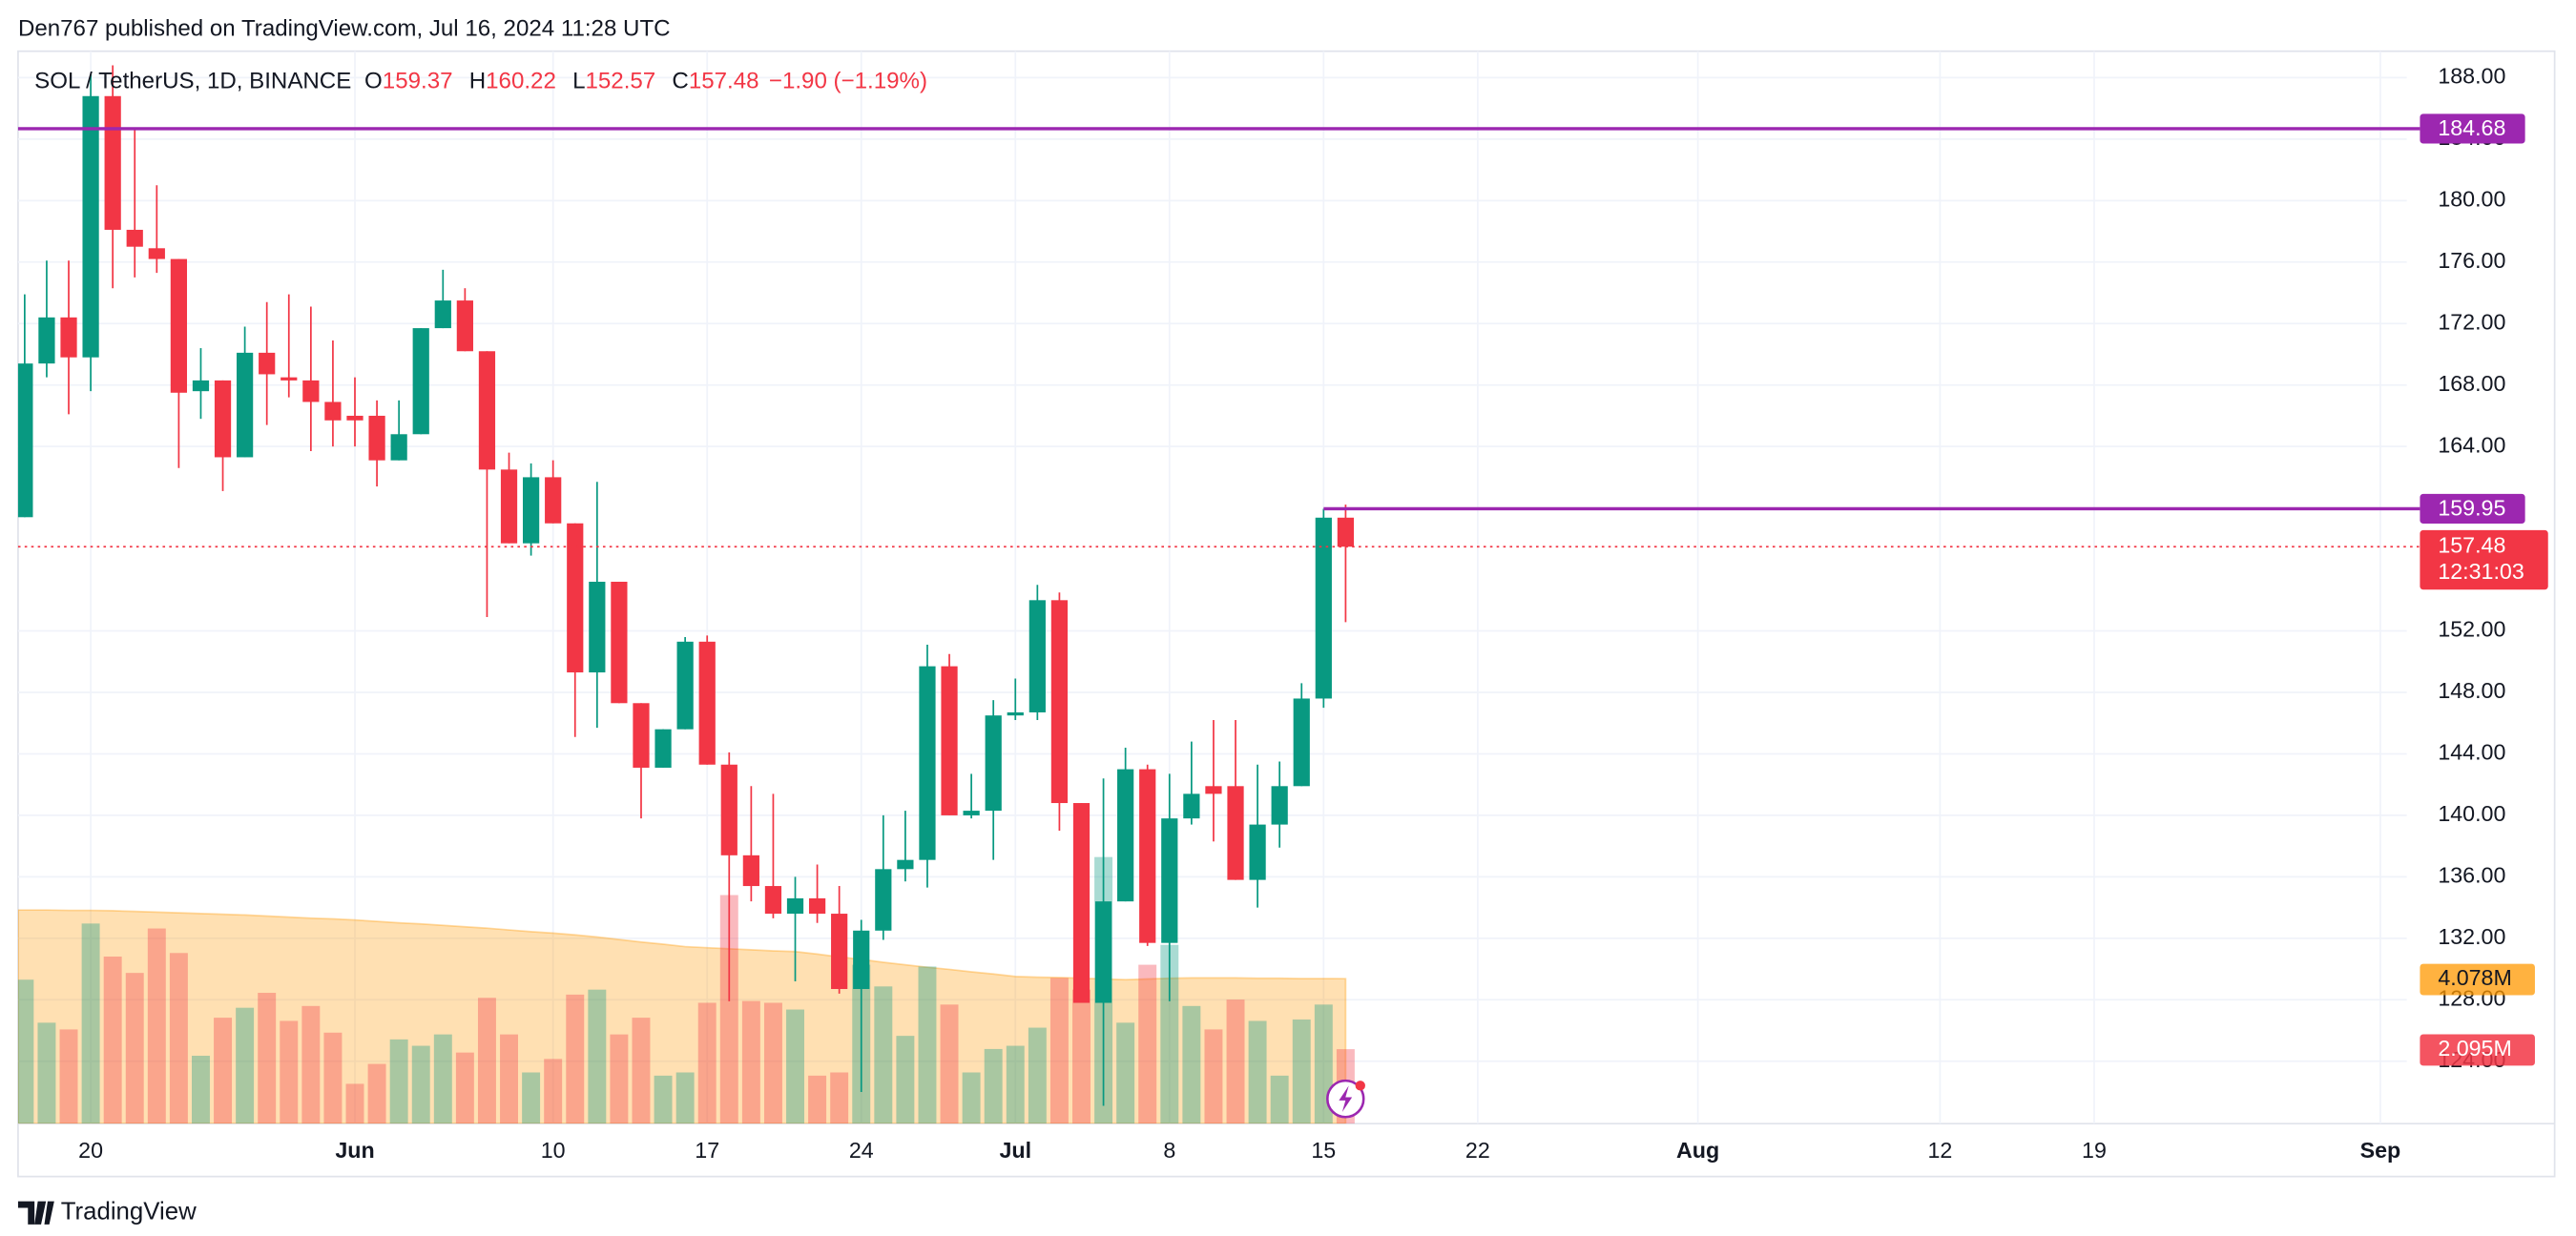  What do you see at coordinates (2474, 977) in the screenshot?
I see `volume-ma-label: 4.078M` at bounding box center [2474, 977].